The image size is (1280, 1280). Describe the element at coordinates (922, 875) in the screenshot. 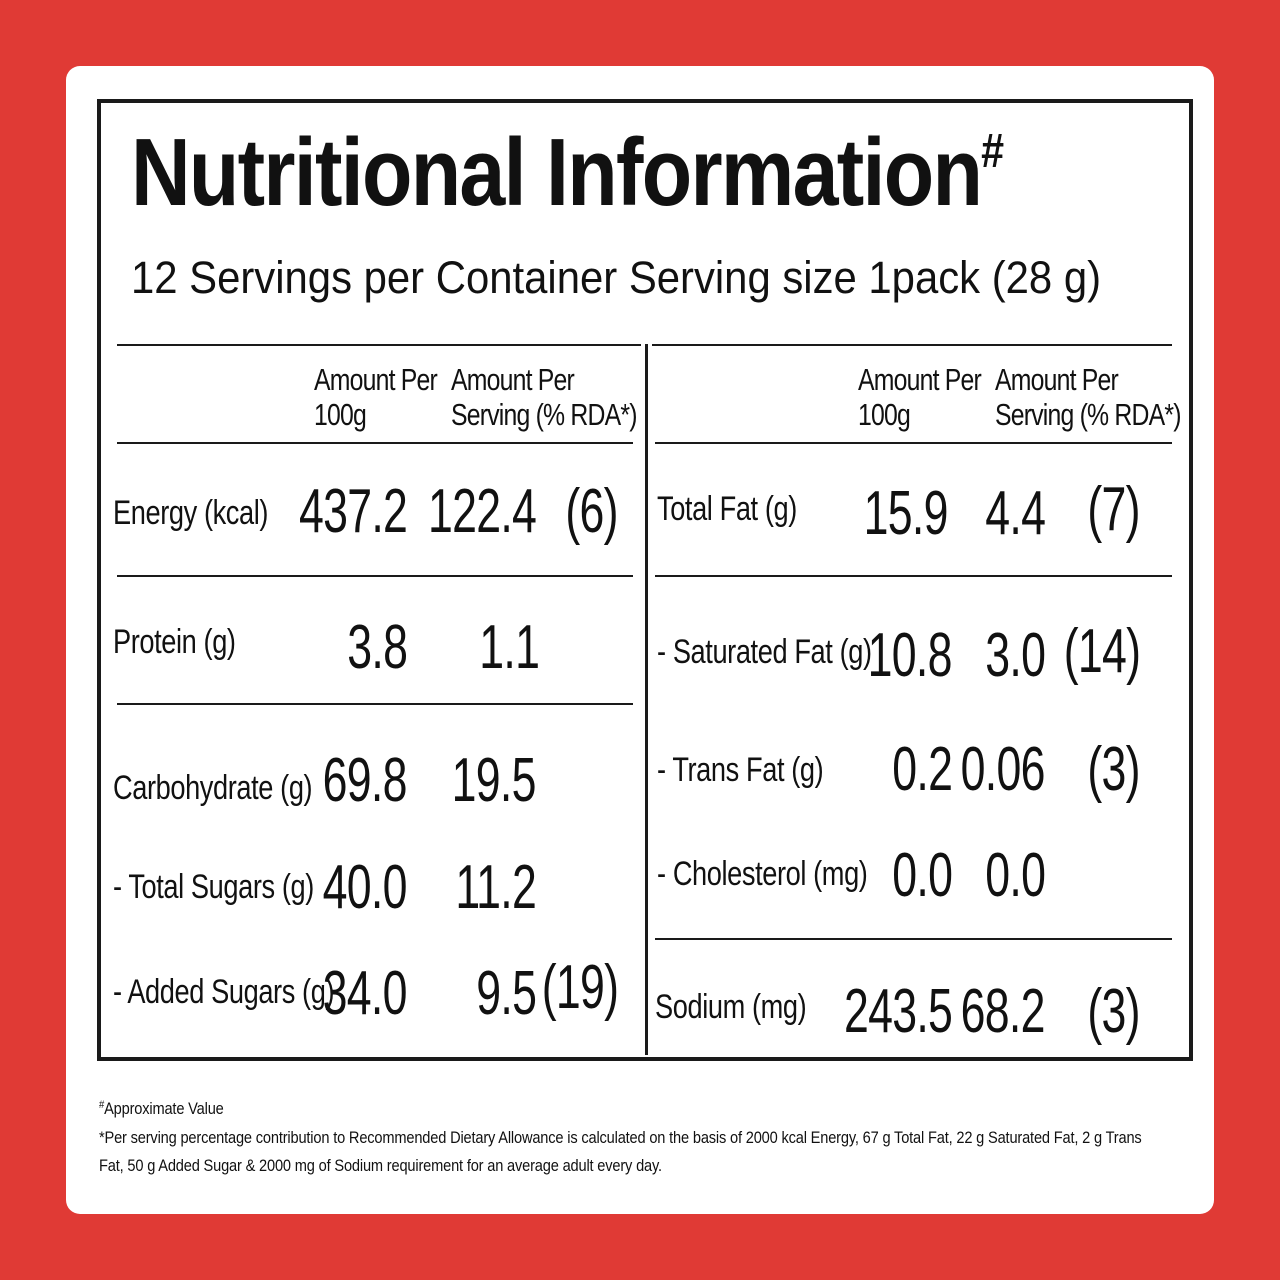

I see `value-cholesterol-per100: 0.0` at that location.